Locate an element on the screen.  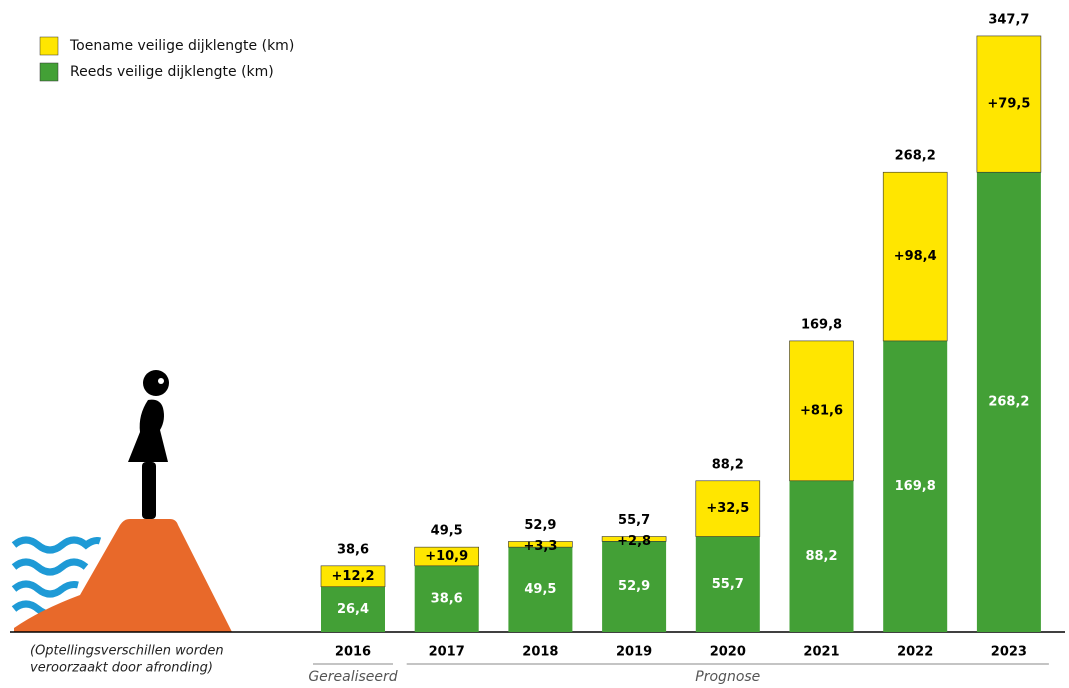
x-tick-label: 2021 is located at coordinates (821, 652).